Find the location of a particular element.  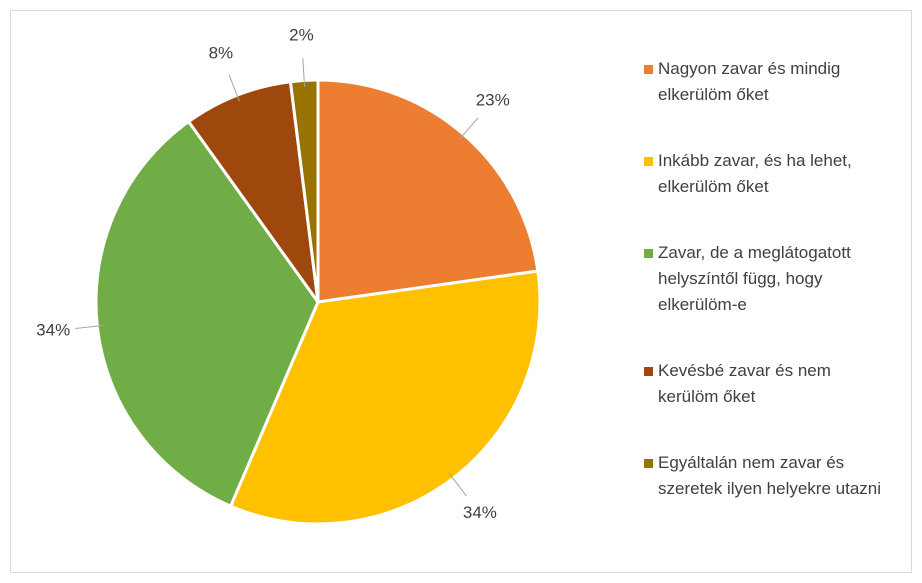

legend-item: Nagyon zavar és mindig elkerülöm őket is located at coordinates (765, 82).